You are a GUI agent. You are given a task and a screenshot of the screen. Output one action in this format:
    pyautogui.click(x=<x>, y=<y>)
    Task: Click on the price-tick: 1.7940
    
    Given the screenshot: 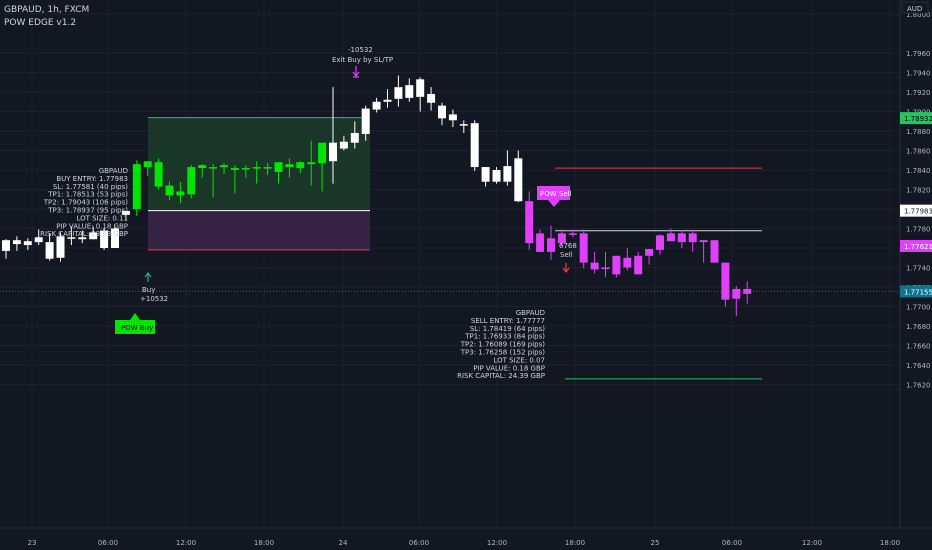 What is the action you would take?
    pyautogui.click(x=918, y=74)
    